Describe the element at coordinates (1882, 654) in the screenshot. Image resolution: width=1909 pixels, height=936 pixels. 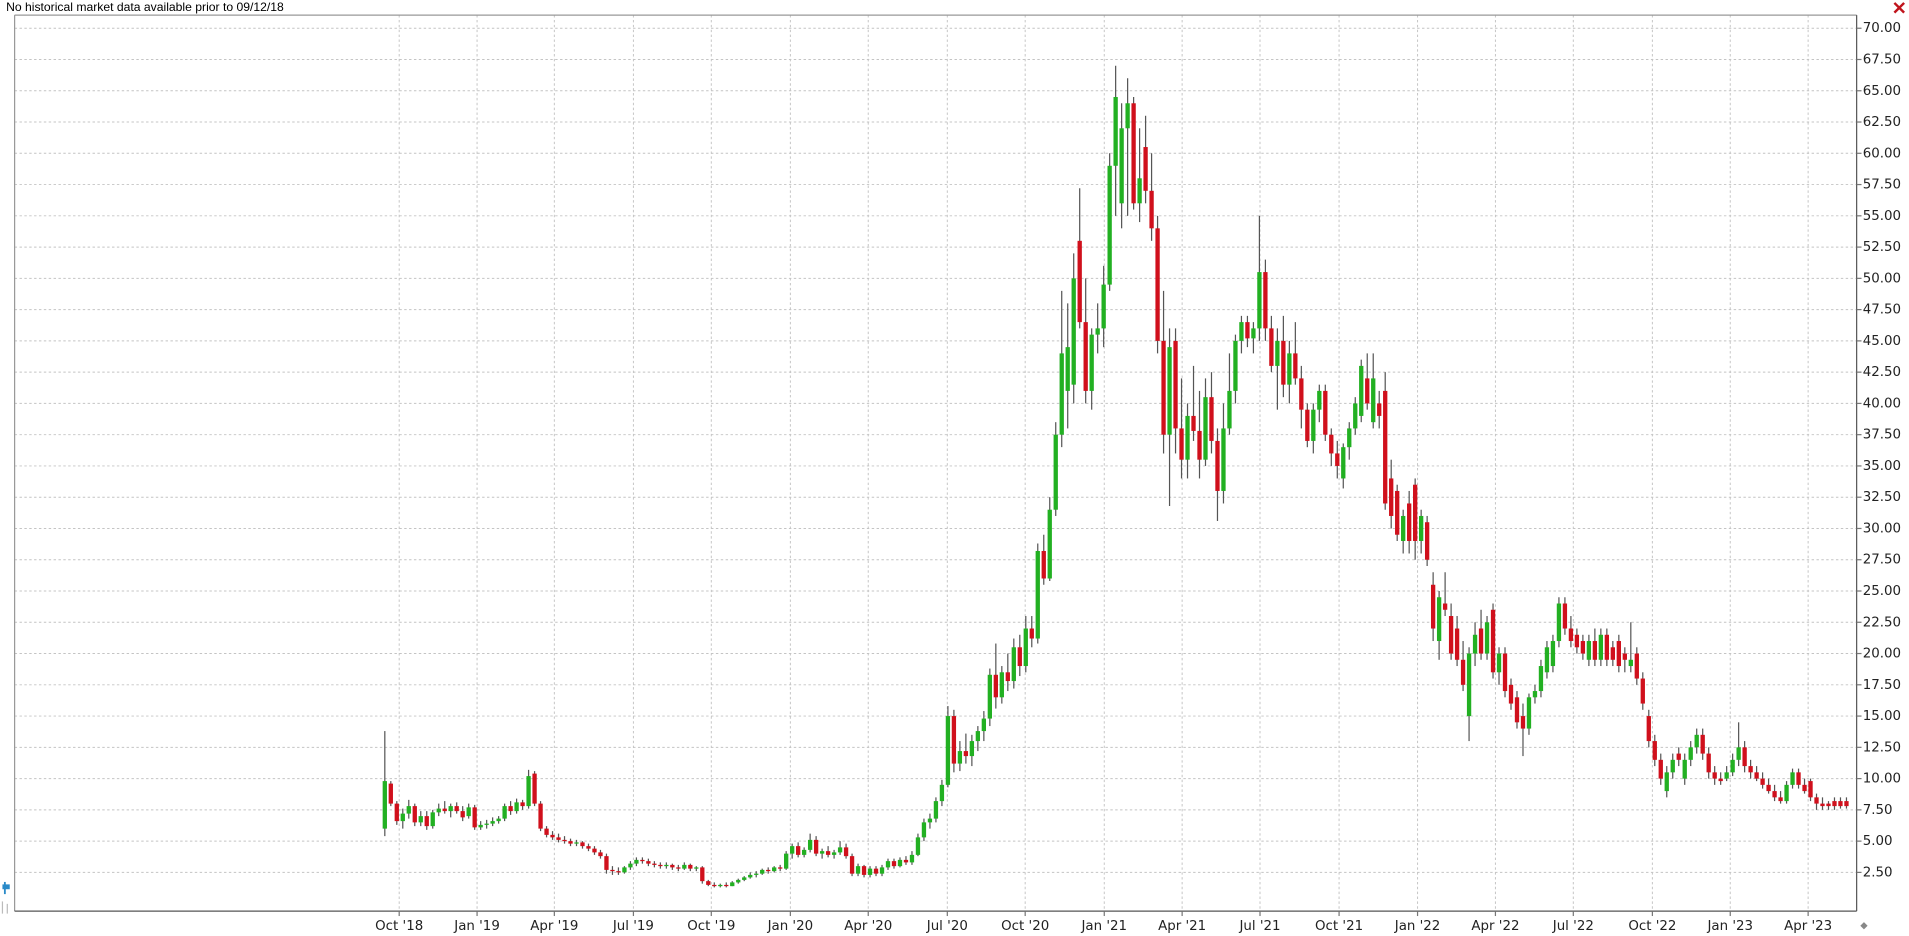
I see `y-tick-label: 20.00` at that location.